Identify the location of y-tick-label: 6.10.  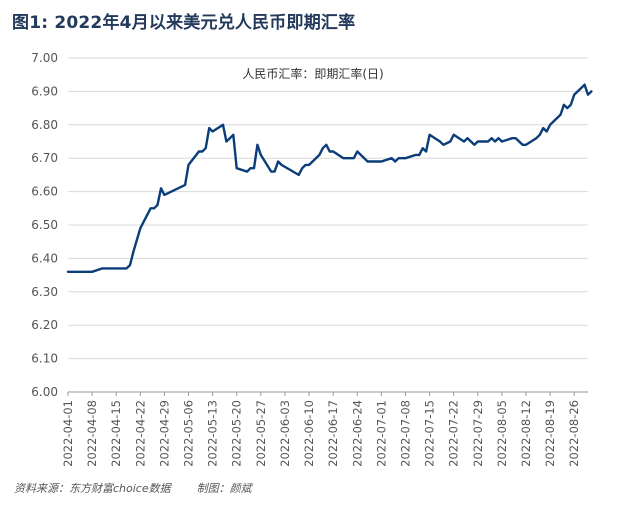
(44, 359).